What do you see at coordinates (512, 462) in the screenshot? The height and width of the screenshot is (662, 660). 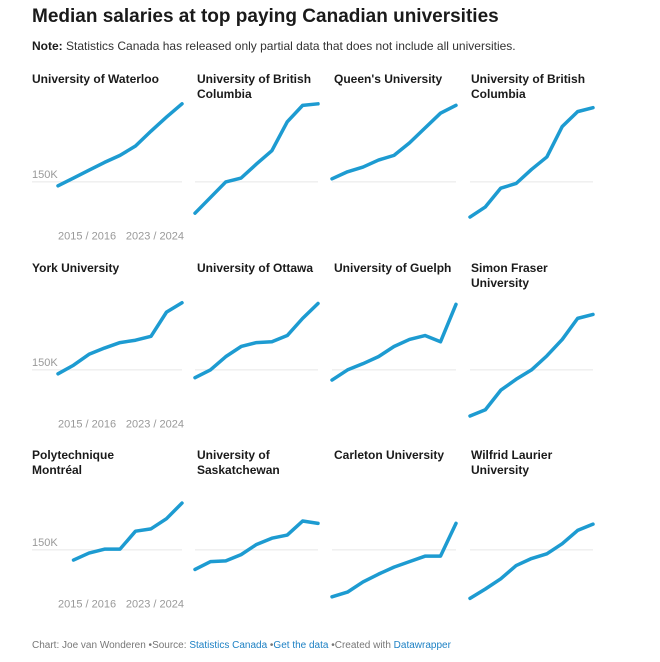 I see `panel-title: Wilfrid Laurier University` at bounding box center [512, 462].